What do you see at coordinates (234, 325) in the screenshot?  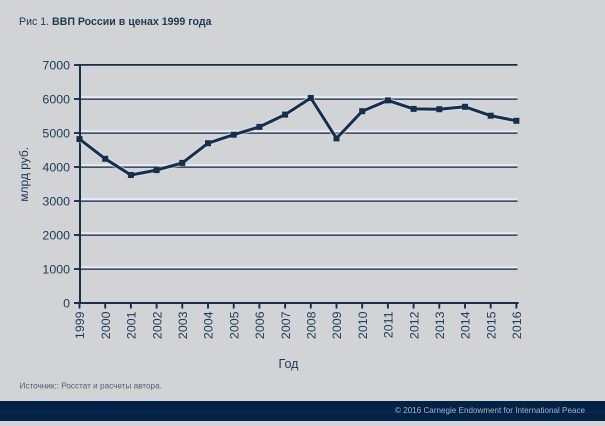 I see `svg-text: 2005` at bounding box center [234, 325].